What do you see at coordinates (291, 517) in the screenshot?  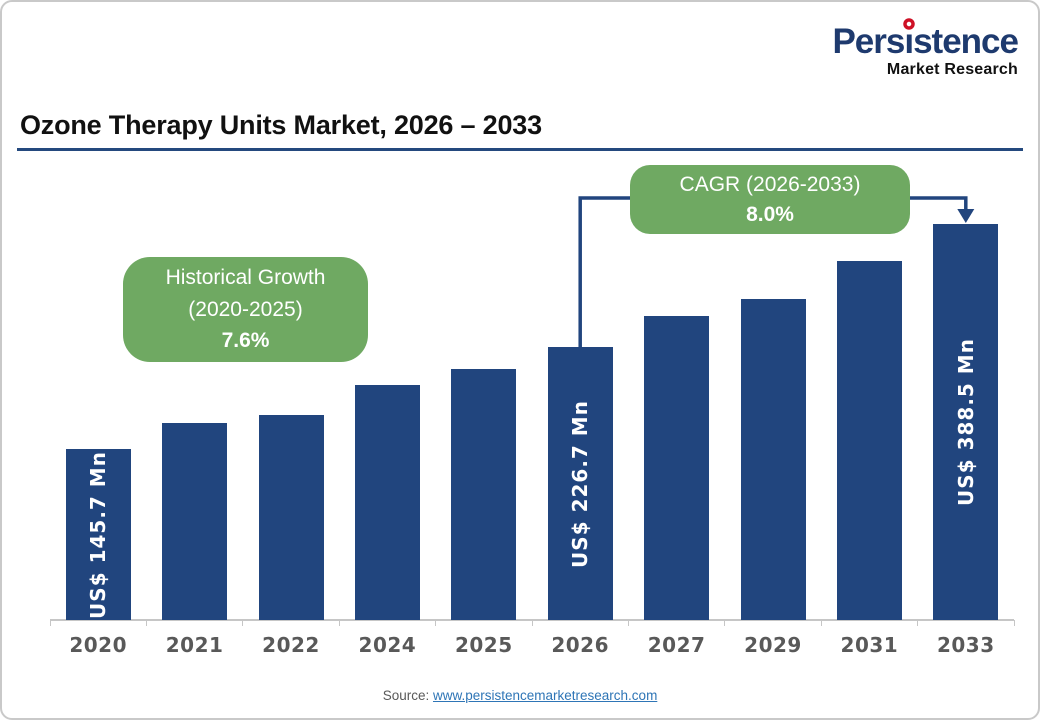 I see `bar-2022` at bounding box center [291, 517].